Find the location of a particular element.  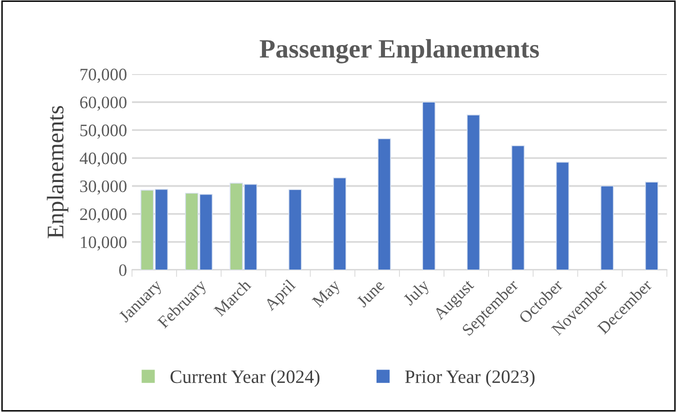

x-tick-label: June is located at coordinates (371, 293).